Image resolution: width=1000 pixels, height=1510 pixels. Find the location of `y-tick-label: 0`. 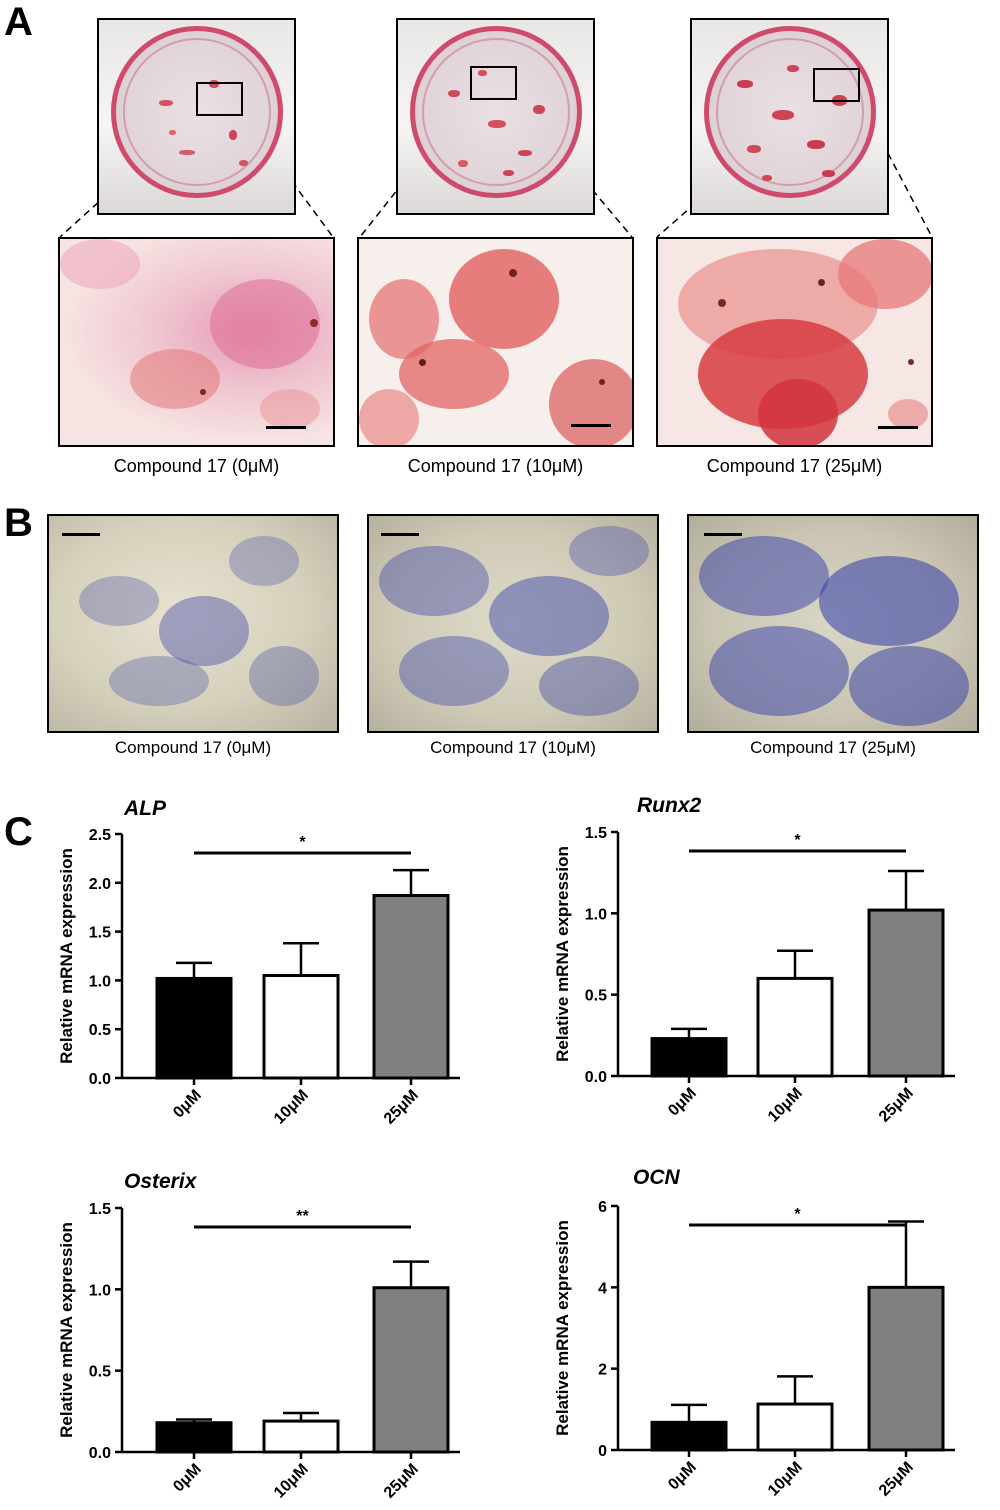

y-tick-label: 0 is located at coordinates (602, 1451).